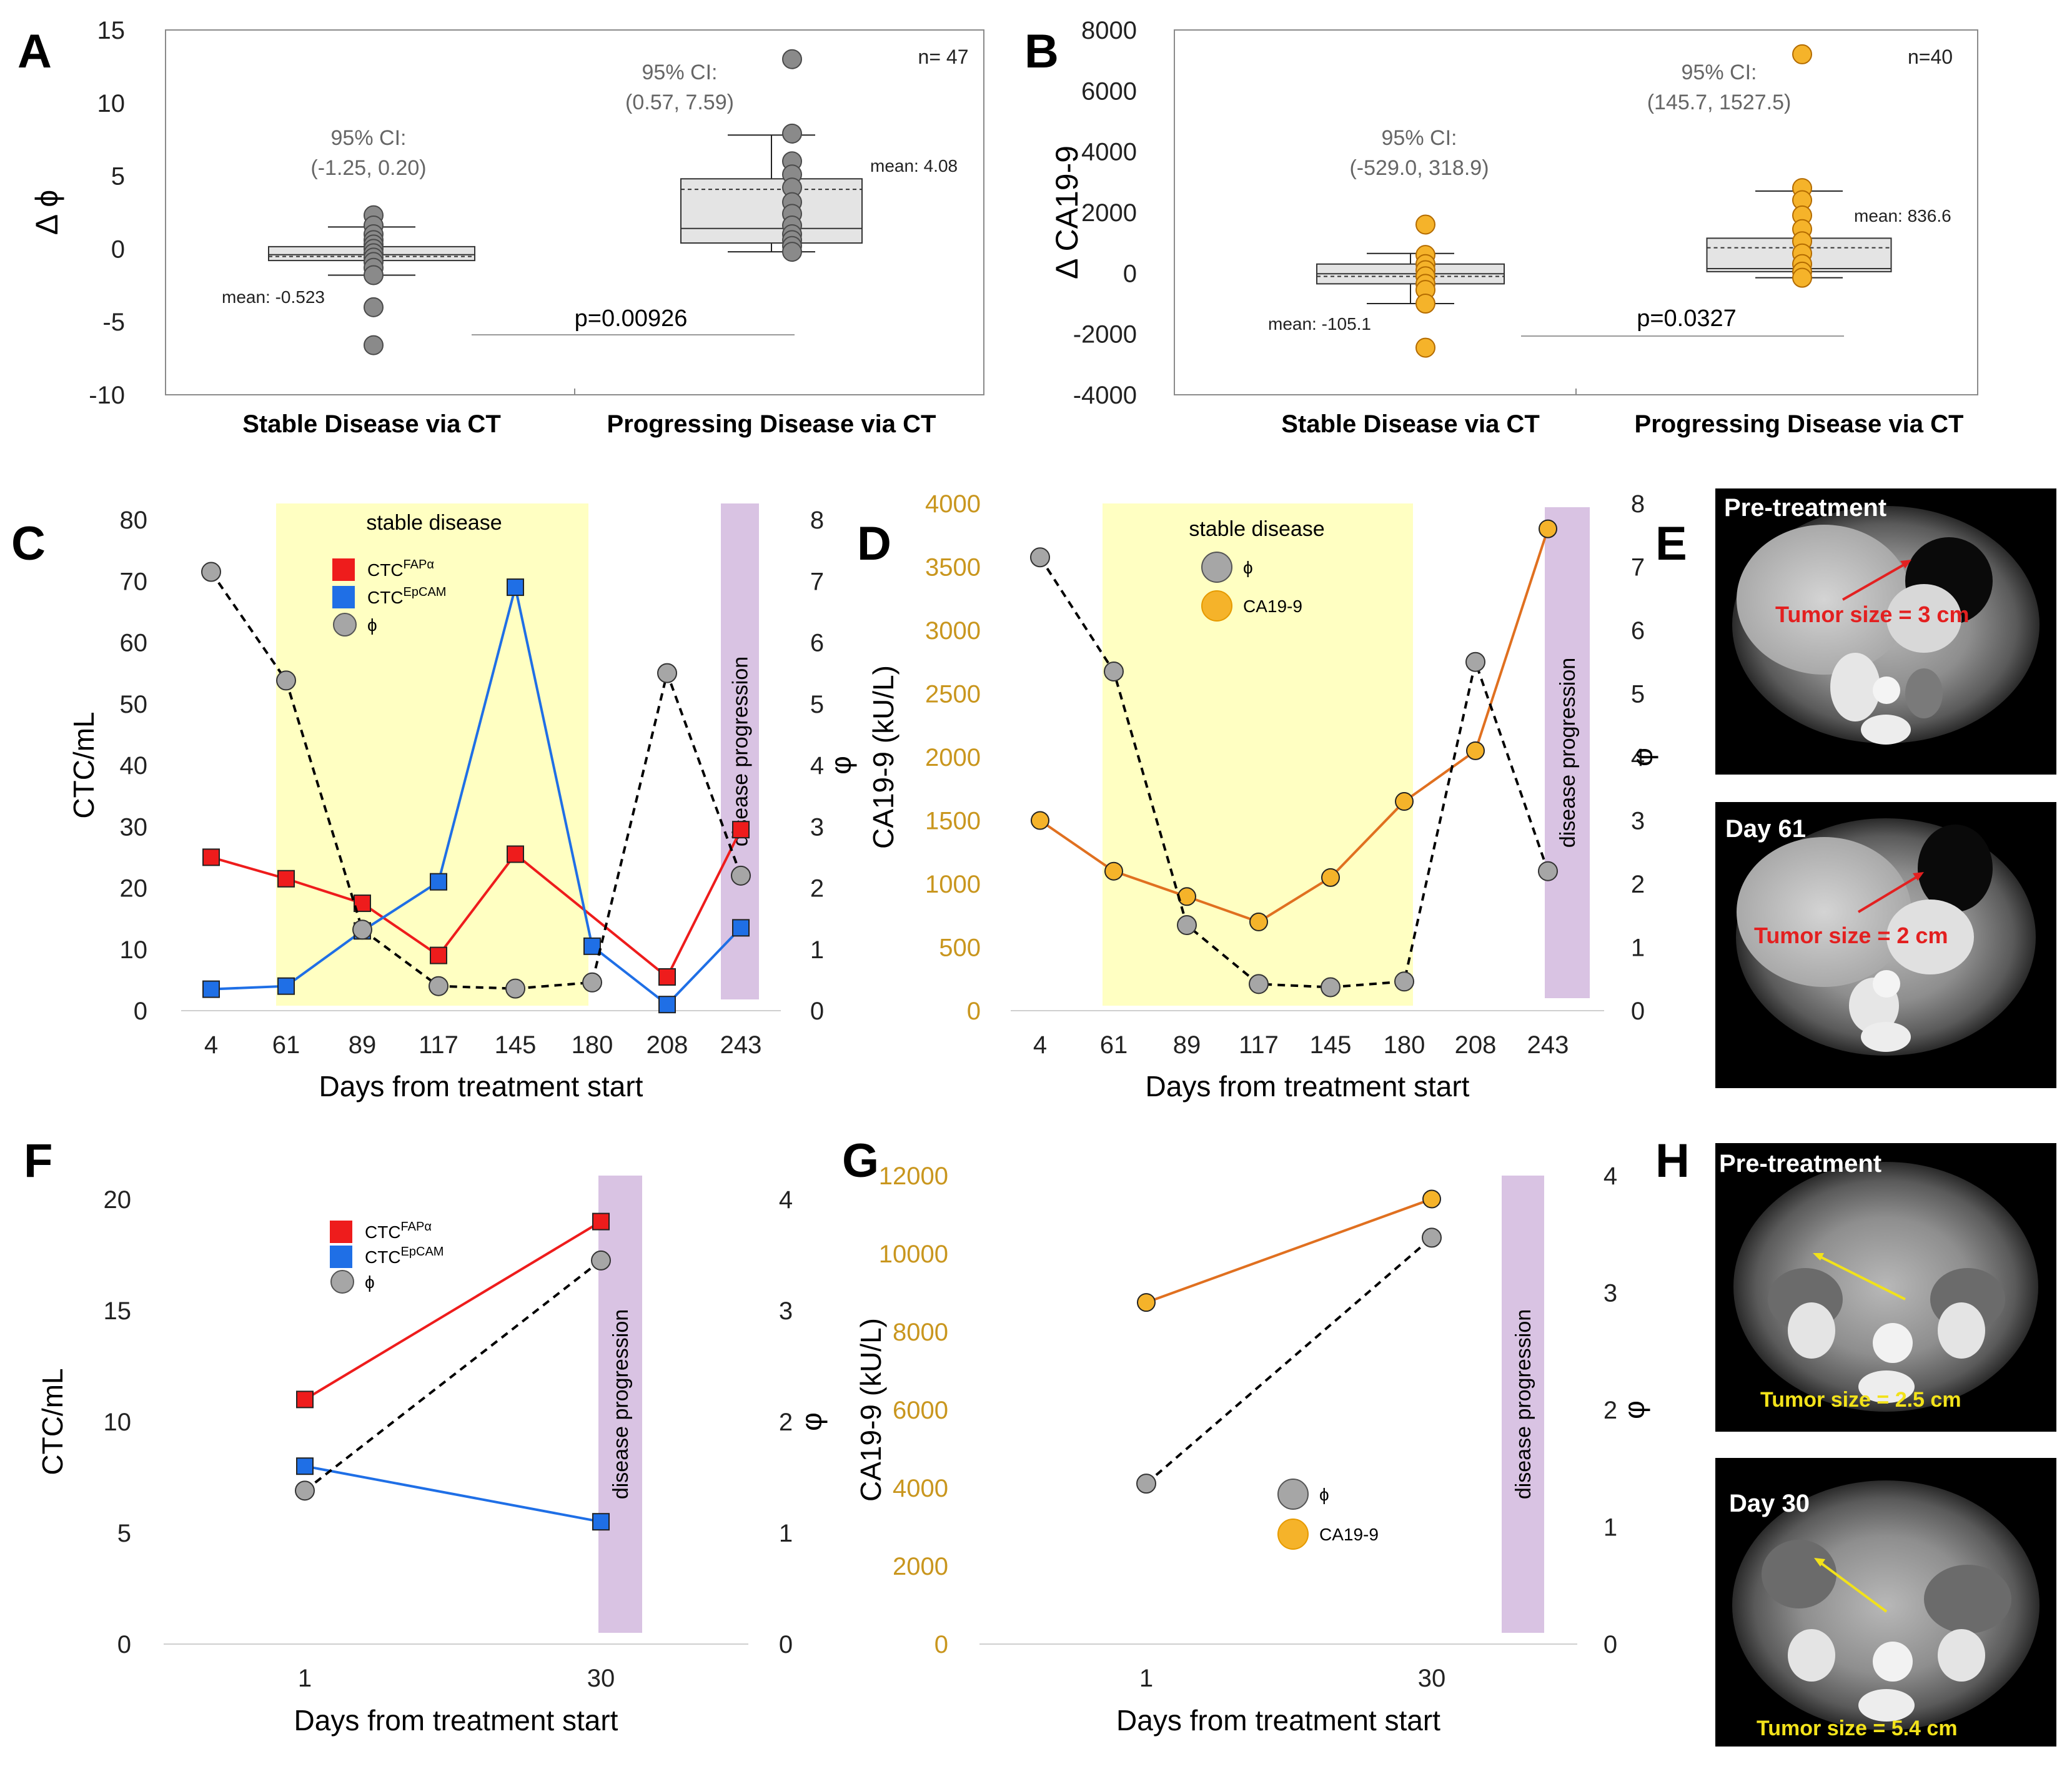 Image resolution: width=2072 pixels, height=1769 pixels. What do you see at coordinates (1404, 1045) in the screenshot?
I see `x-tick-label: 180` at bounding box center [1404, 1045].